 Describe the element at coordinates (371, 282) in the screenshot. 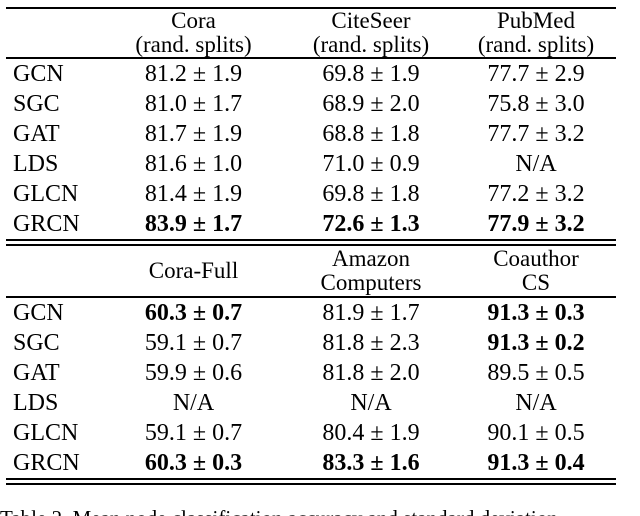

I see `column-header-line: Computers` at that location.